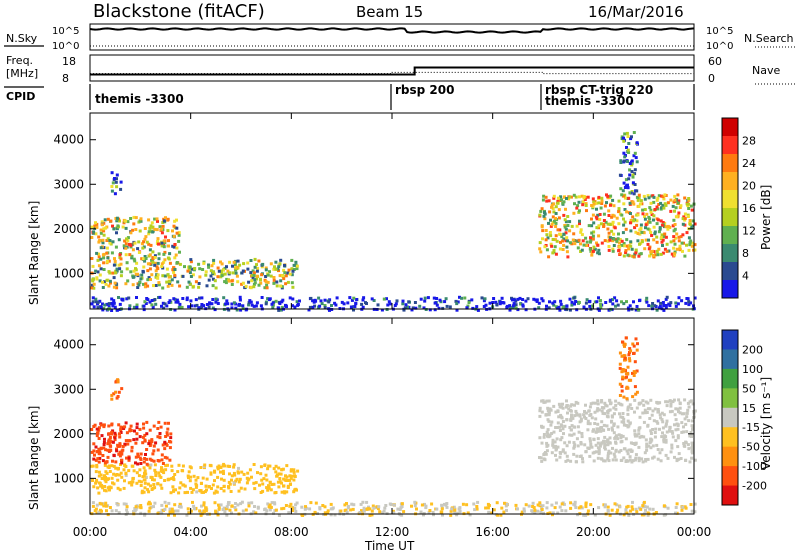 This screenshot has width=800, height=554. What do you see at coordinates (745, 276) in the screenshot?
I see `colorbar-tick-label: 4` at bounding box center [745, 276].